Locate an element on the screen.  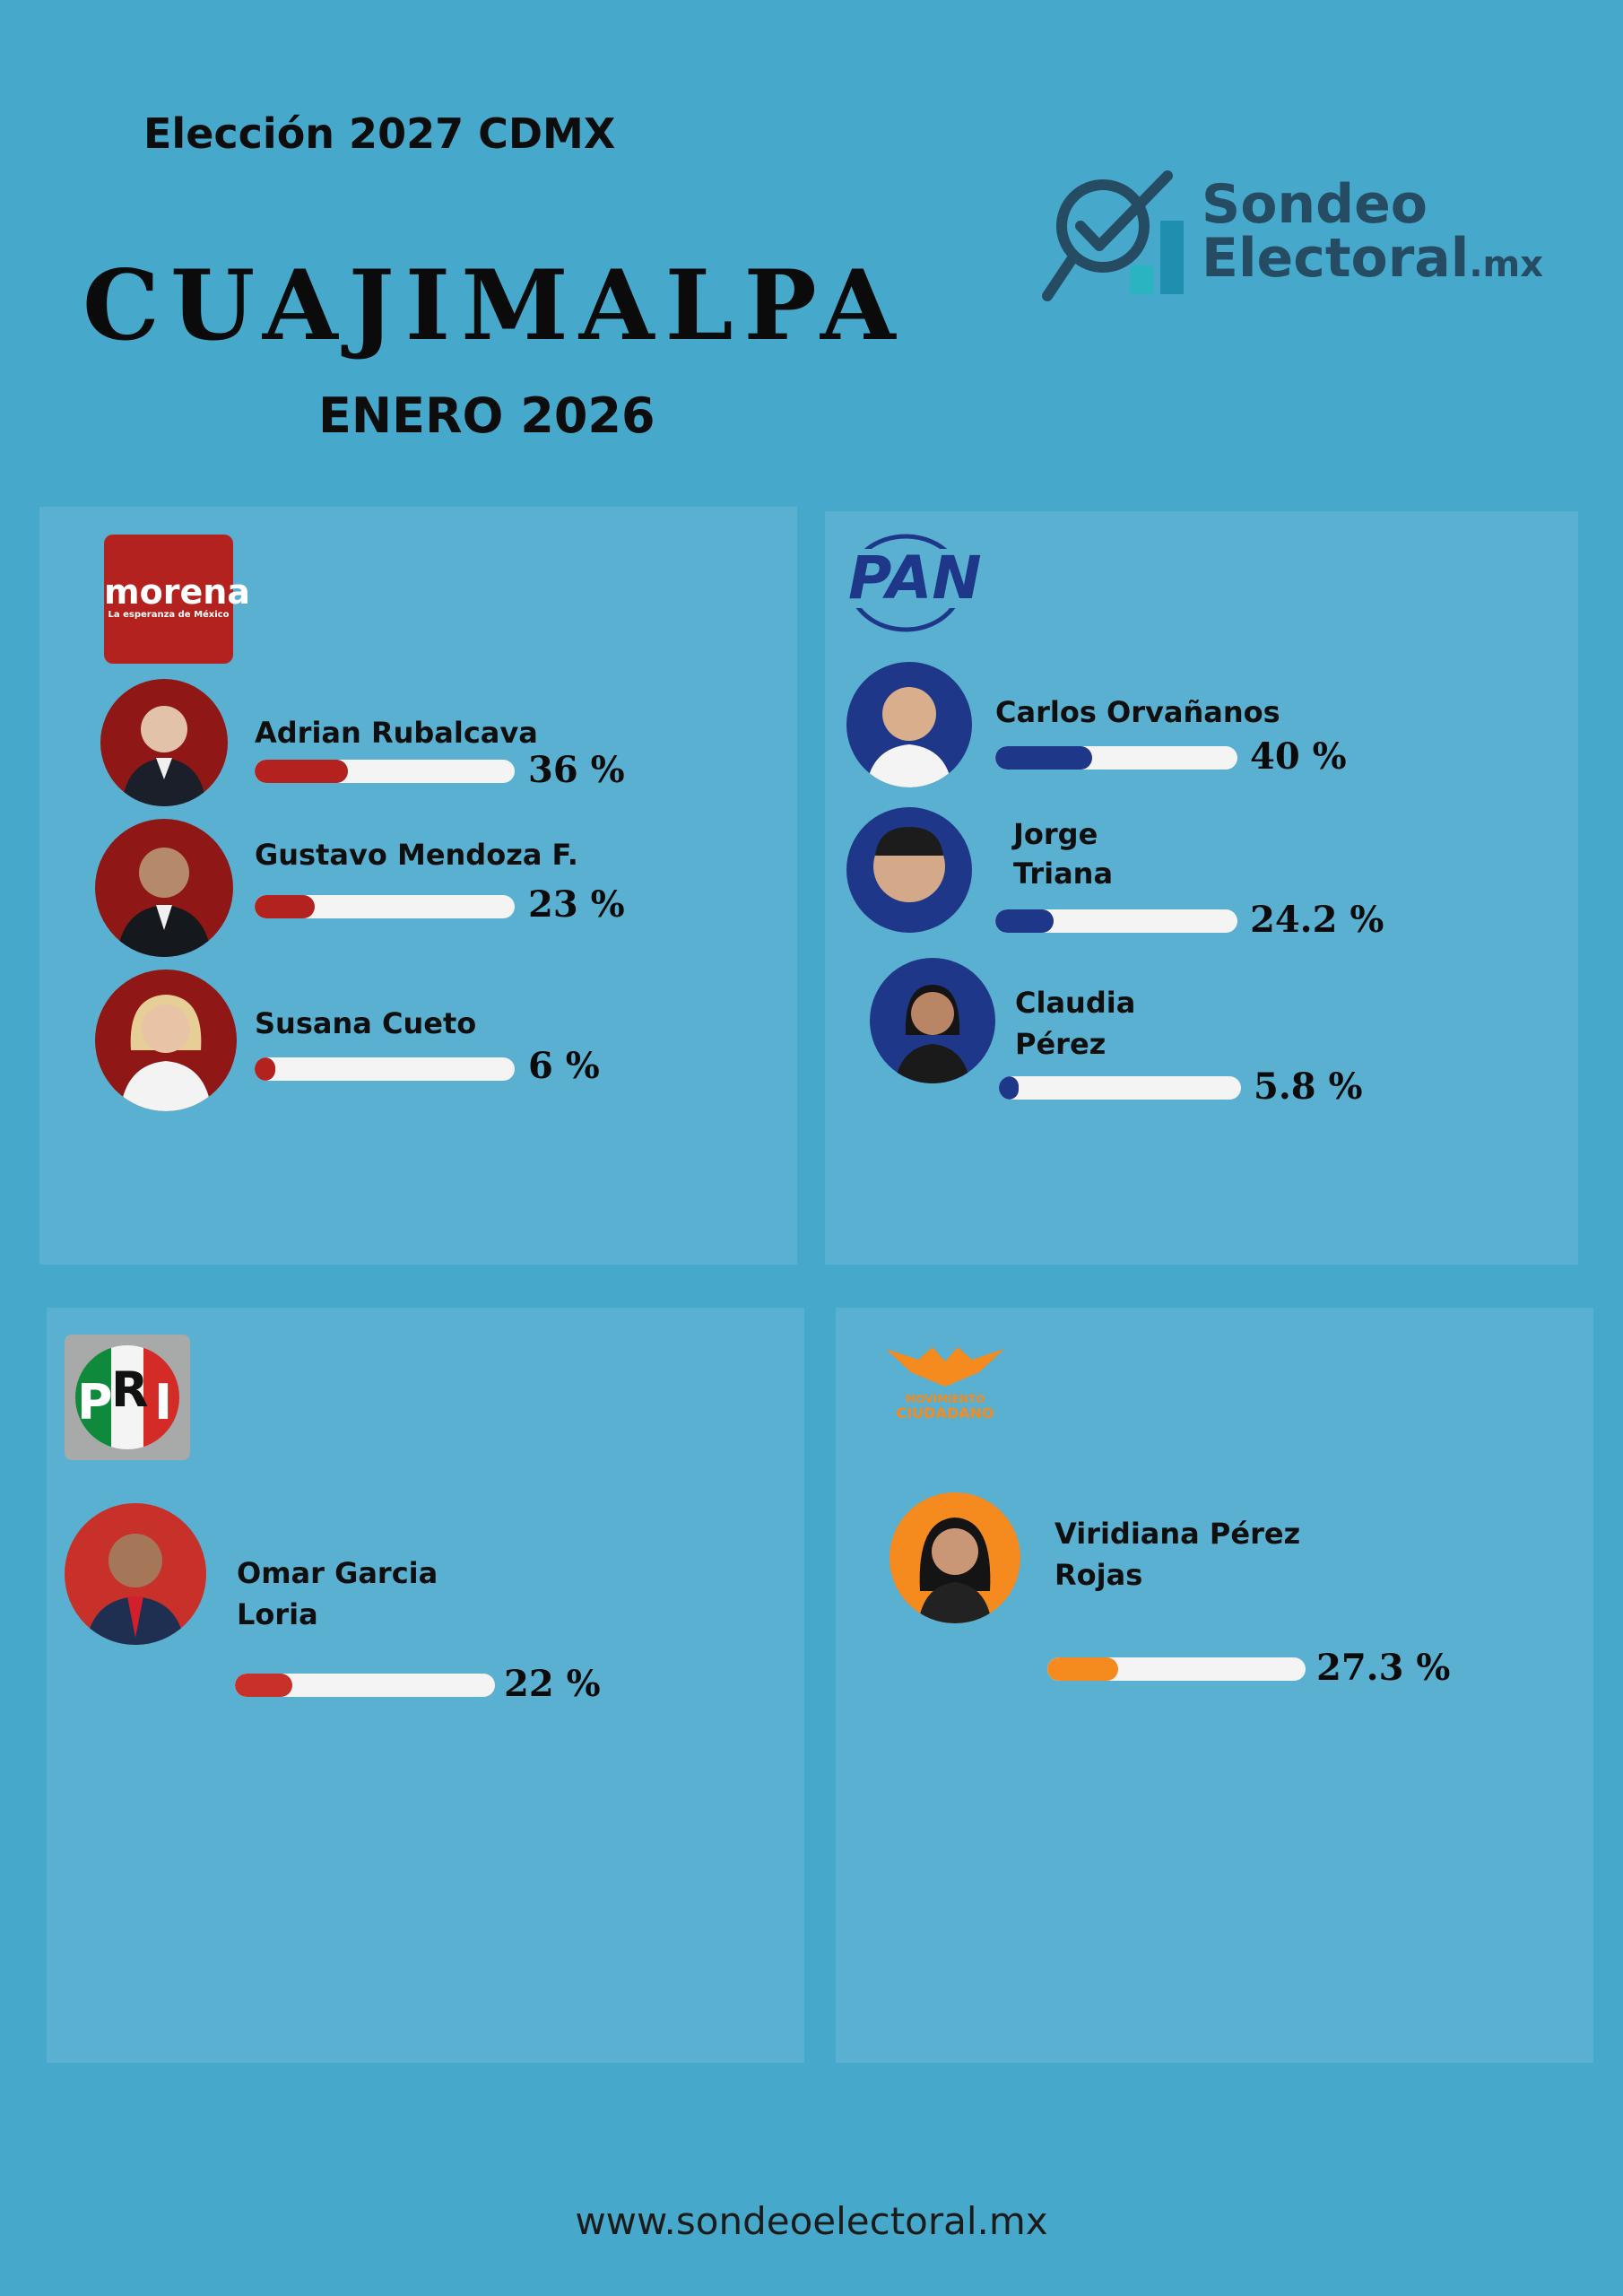
brand-line2-suffix: .mx is located at coordinates (1506, 264).